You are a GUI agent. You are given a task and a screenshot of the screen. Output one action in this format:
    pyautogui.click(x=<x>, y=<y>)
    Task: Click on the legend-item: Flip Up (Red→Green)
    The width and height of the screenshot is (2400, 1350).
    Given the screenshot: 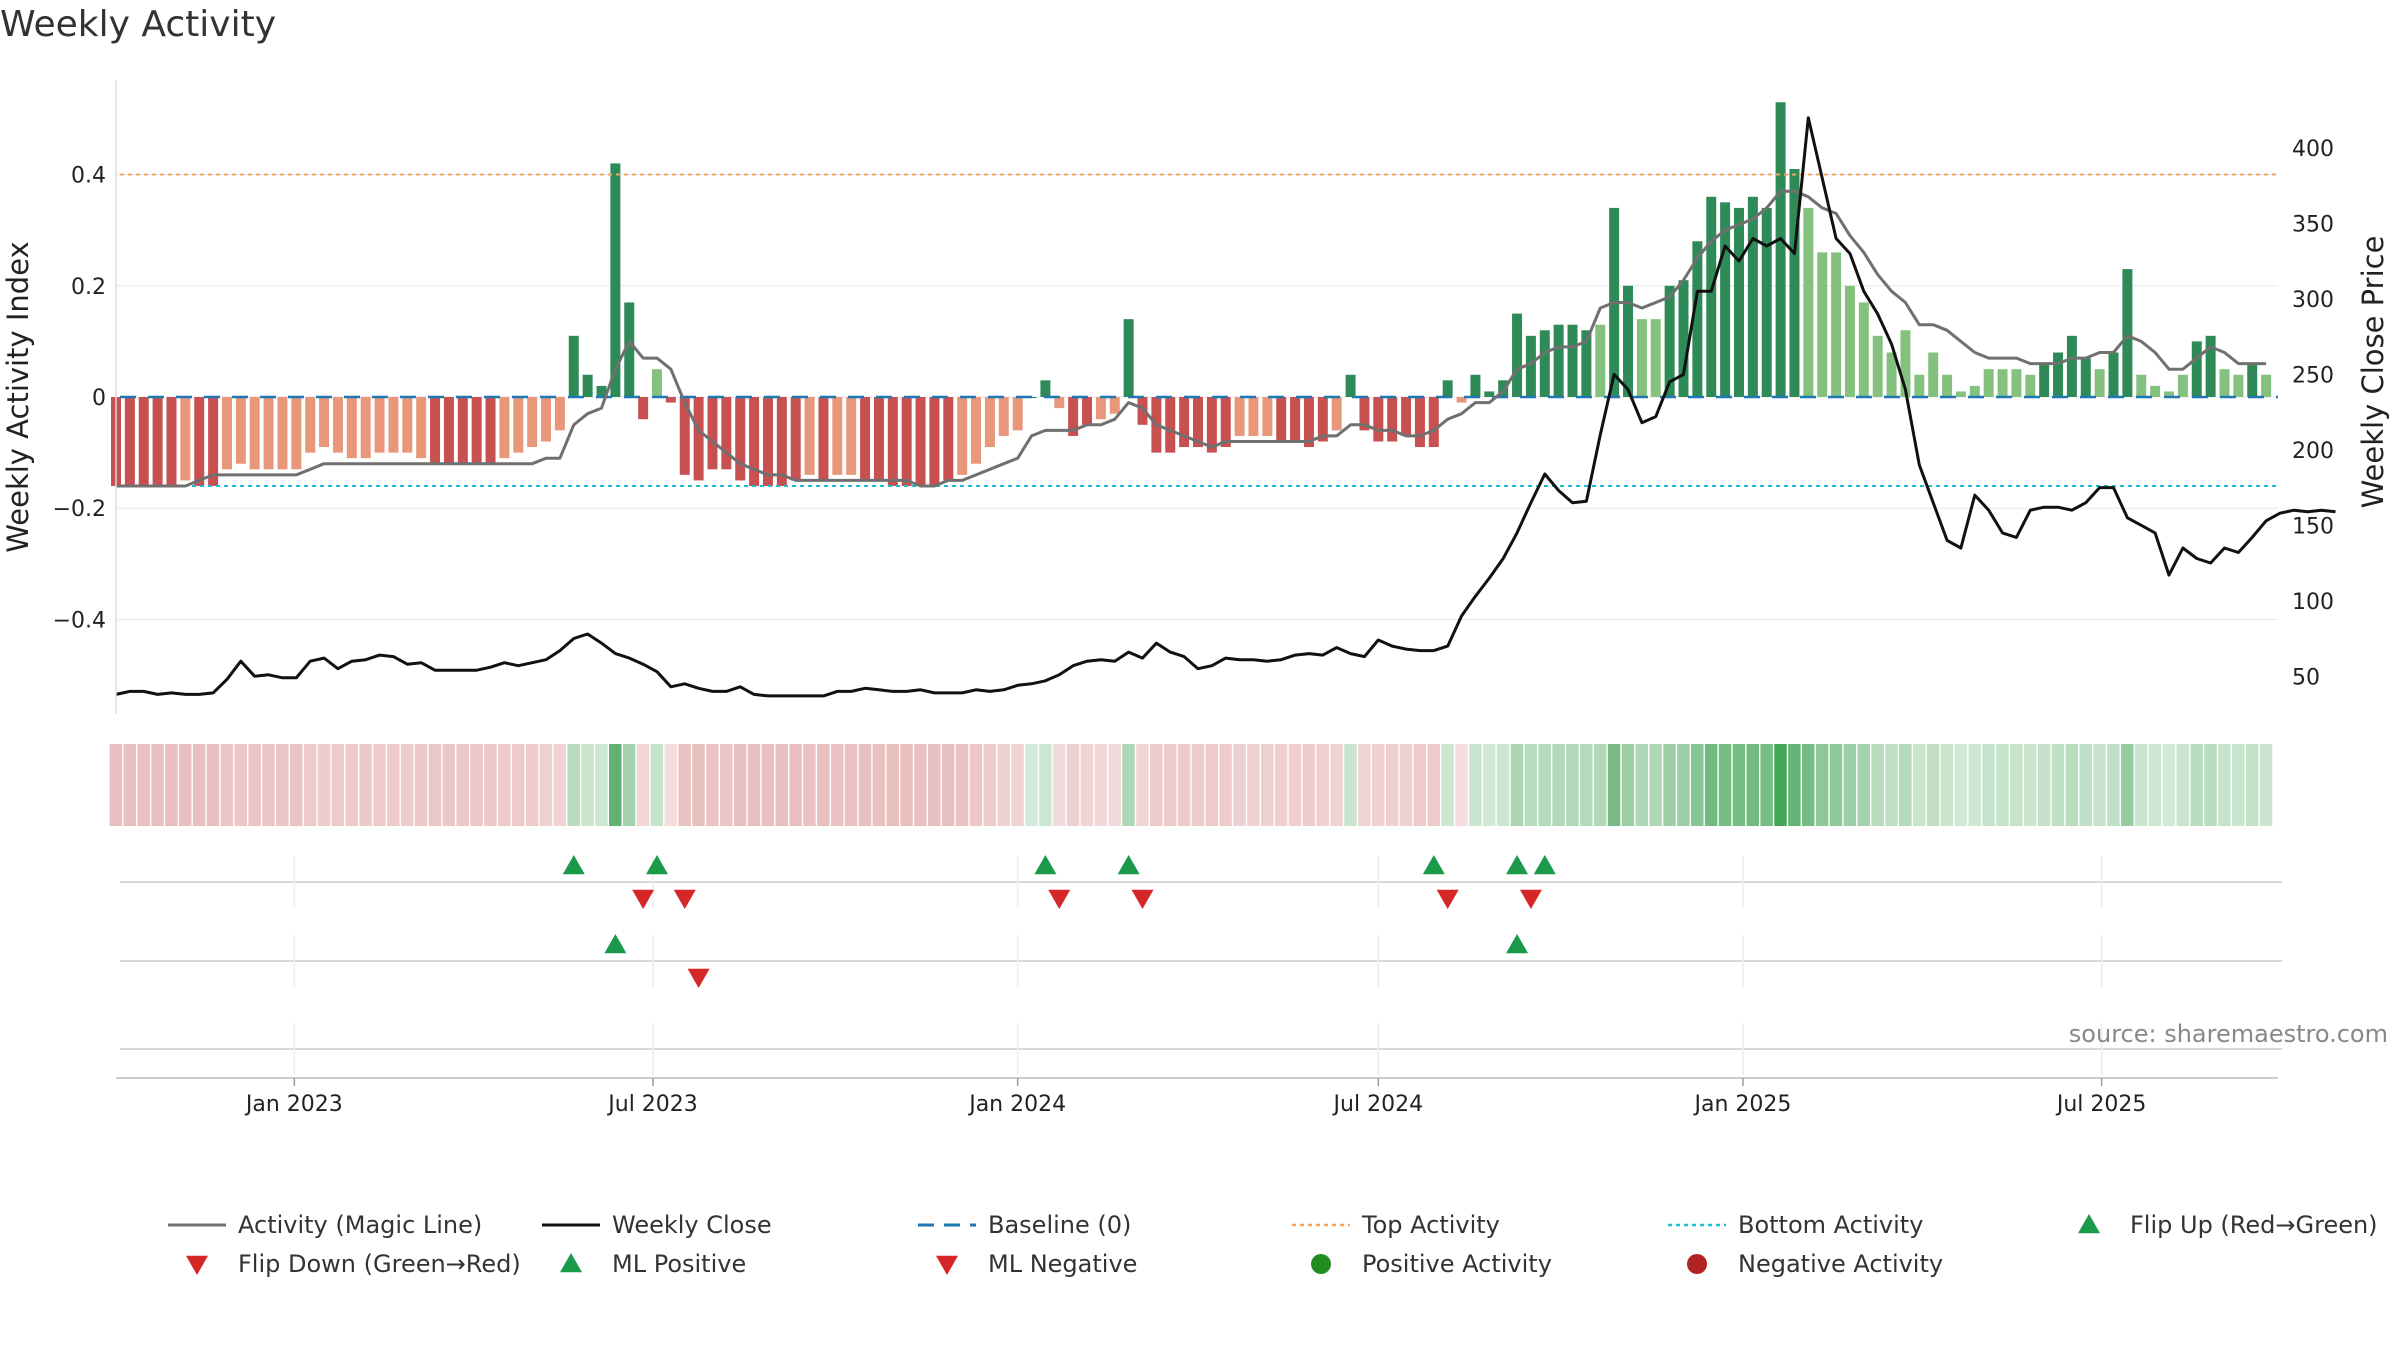 What is the action you would take?
    pyautogui.click(x=2228, y=1225)
    